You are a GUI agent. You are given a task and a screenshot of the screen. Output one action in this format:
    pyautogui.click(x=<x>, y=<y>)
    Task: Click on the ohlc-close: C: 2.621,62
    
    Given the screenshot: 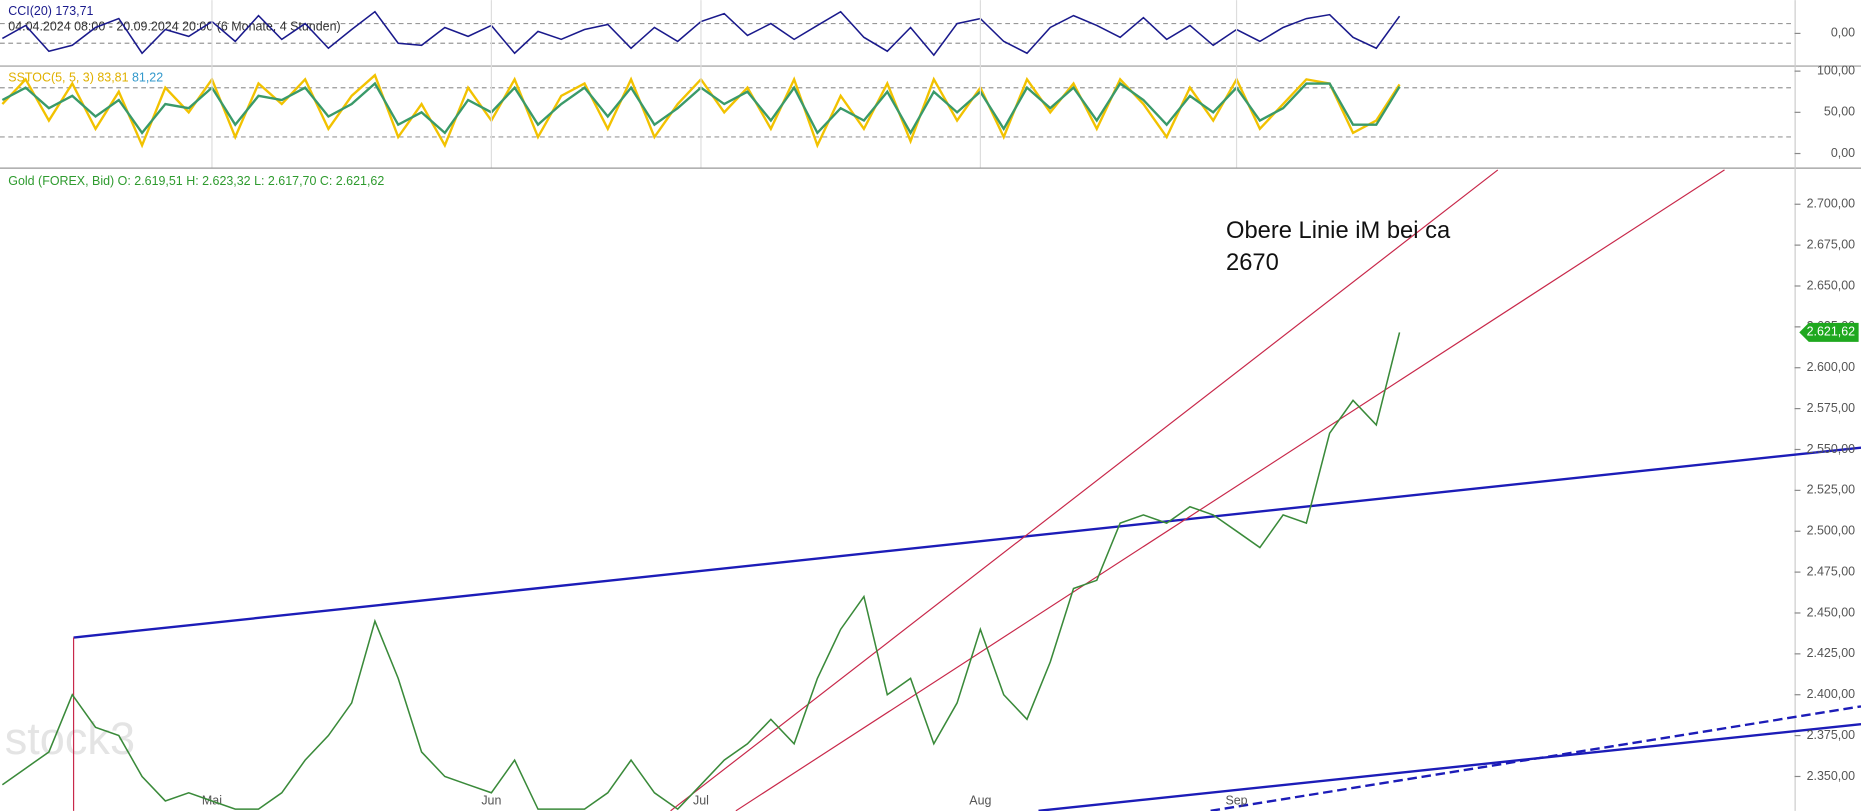 What is the action you would take?
    pyautogui.click(x=352, y=181)
    